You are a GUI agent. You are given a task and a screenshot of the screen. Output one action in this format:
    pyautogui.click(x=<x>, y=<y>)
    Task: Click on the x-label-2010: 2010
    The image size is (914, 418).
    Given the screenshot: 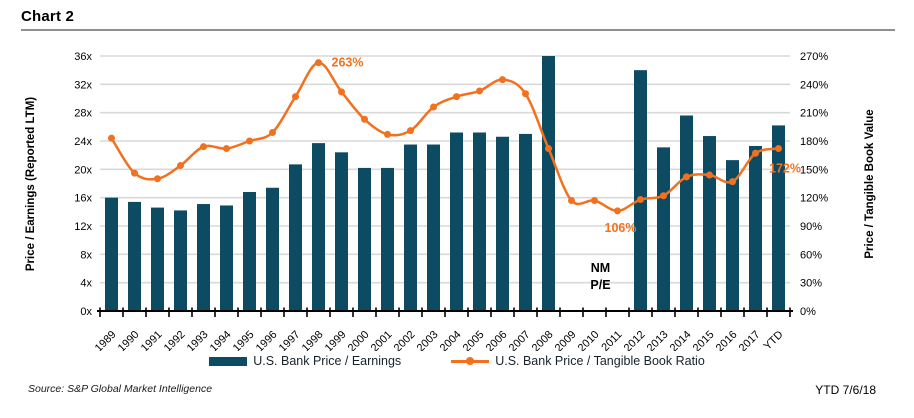 What is the action you would take?
    pyautogui.click(x=589, y=340)
    